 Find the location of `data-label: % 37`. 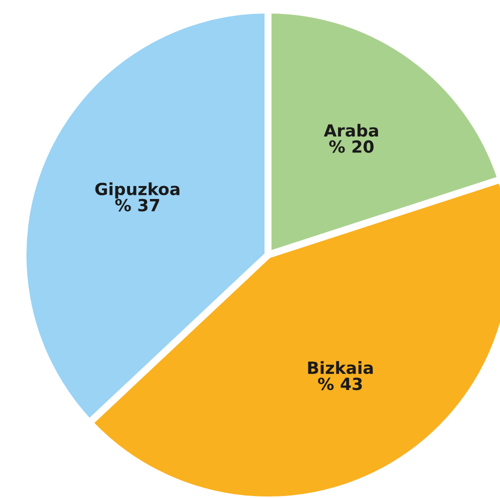

data-label: % 37 is located at coordinates (137, 205).